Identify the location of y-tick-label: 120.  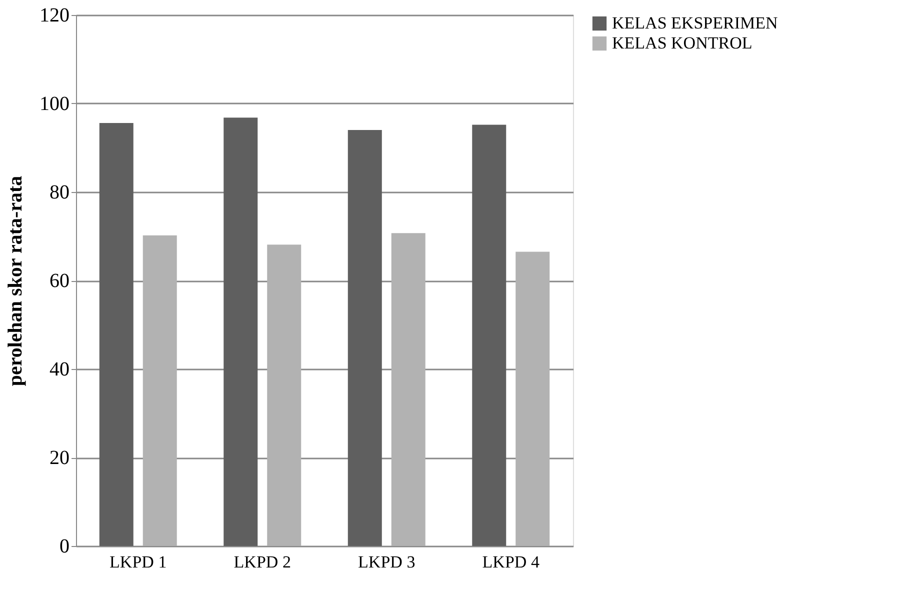
(55, 15).